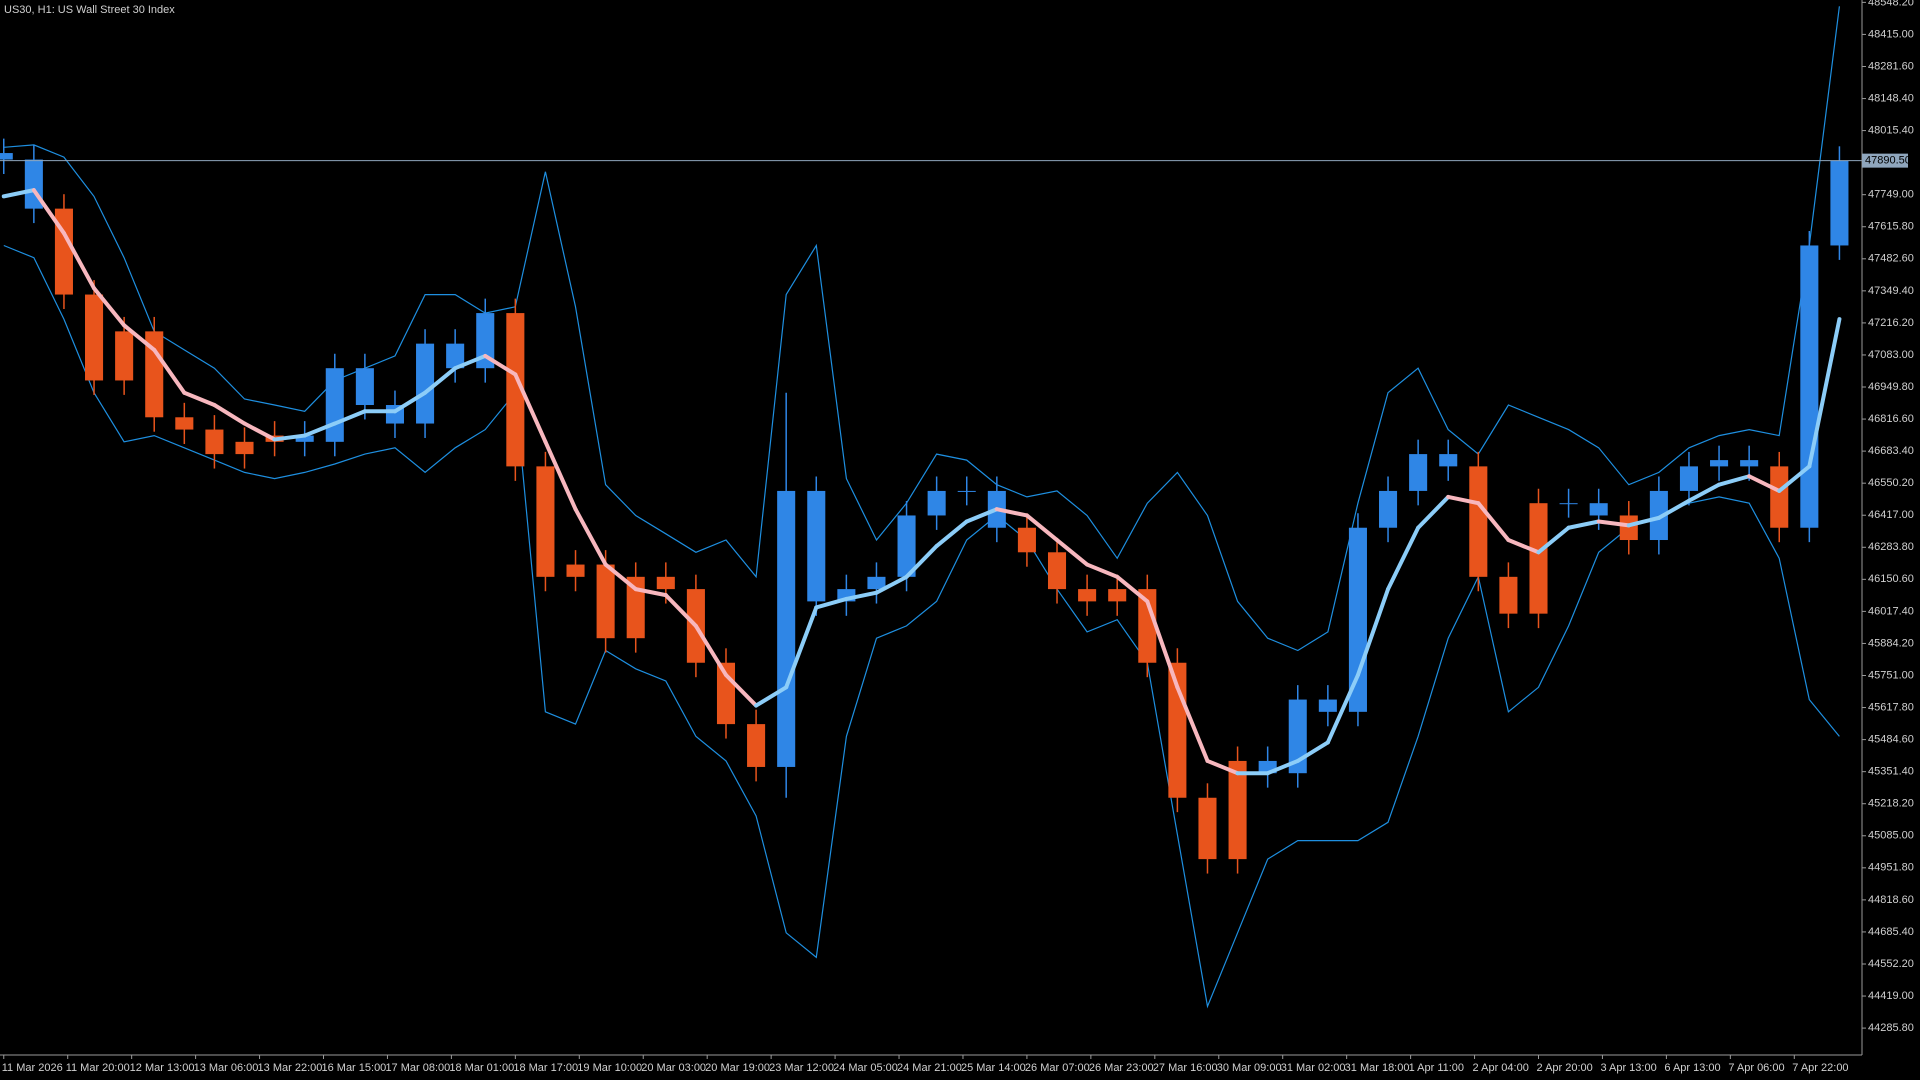  What do you see at coordinates (1891, 515) in the screenshot?
I see `y-tick-label: 46417.00` at bounding box center [1891, 515].